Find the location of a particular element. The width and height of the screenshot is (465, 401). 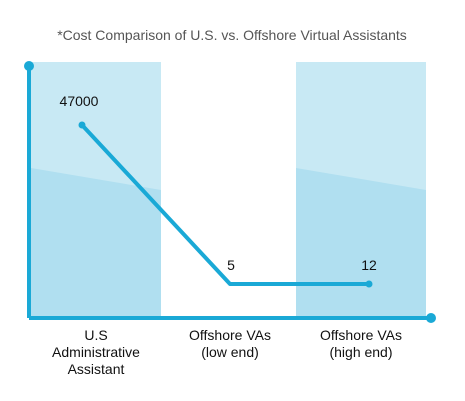

data-label: 47000 is located at coordinates (79, 101).